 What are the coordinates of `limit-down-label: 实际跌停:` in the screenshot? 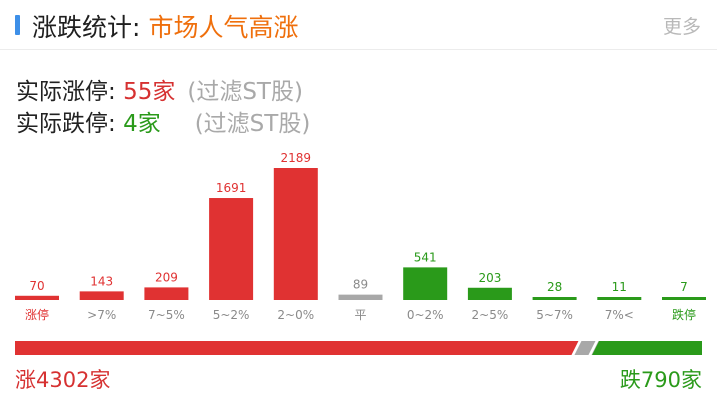 It's located at (66, 124).